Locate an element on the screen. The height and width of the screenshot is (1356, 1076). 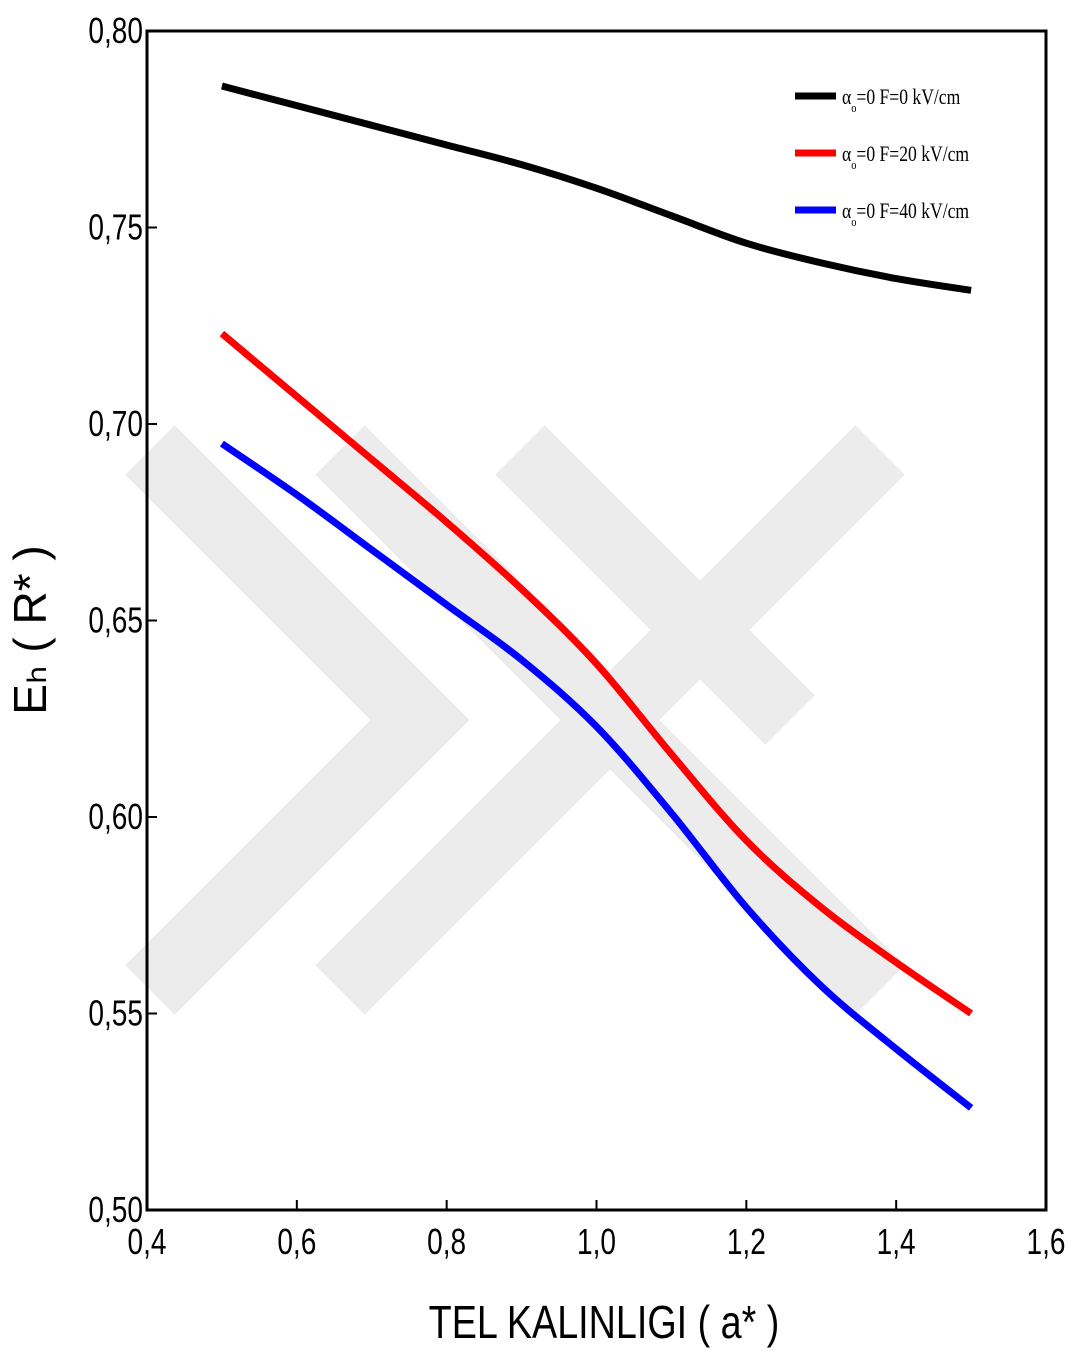
x-axis: 0,4 0,6 0,8 1,0 1,2 1,4 1,6 is located at coordinates (596, 1231).